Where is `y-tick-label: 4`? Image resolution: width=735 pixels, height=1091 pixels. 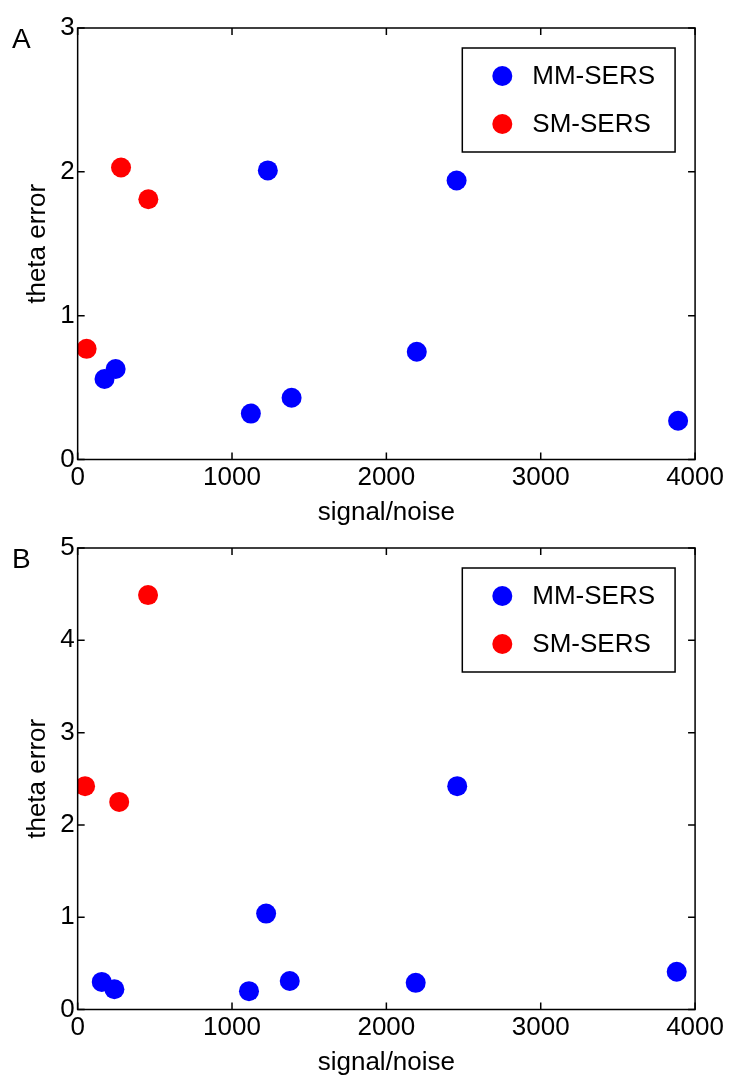
y-tick-label: 4 is located at coordinates (67, 638).